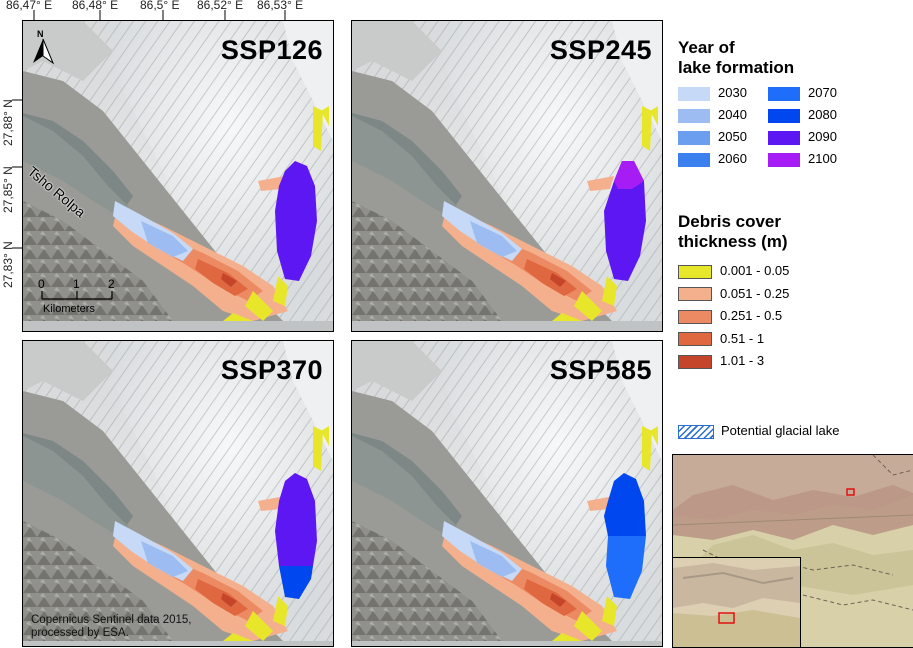 Image resolution: width=913 pixels, height=648 pixels. I want to click on legend-label: 2070, so click(822, 92).